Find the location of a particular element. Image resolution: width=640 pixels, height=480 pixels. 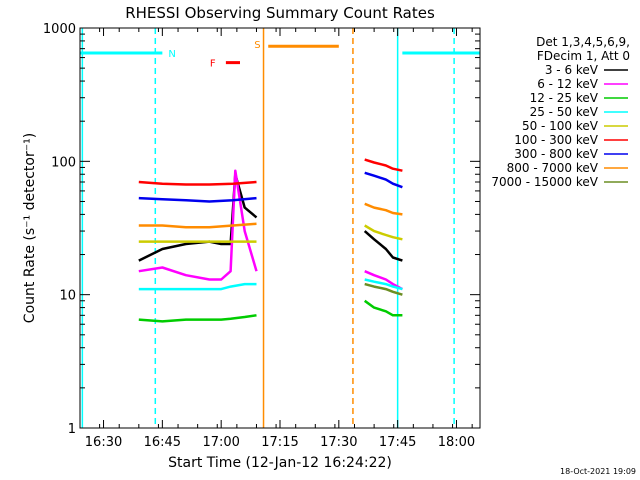

legend-label-6: 300 - 800 keV is located at coordinates (556, 154).